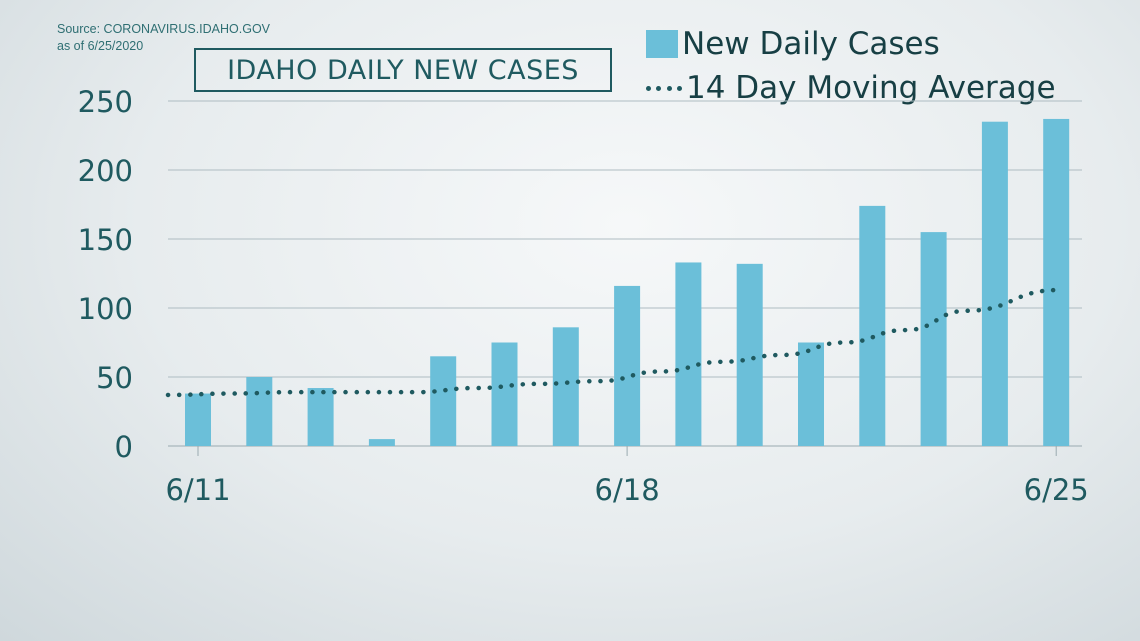 The image size is (1140, 641). What do you see at coordinates (100, 46) in the screenshot?
I see `as-of-date: as of 6/25/2020` at bounding box center [100, 46].